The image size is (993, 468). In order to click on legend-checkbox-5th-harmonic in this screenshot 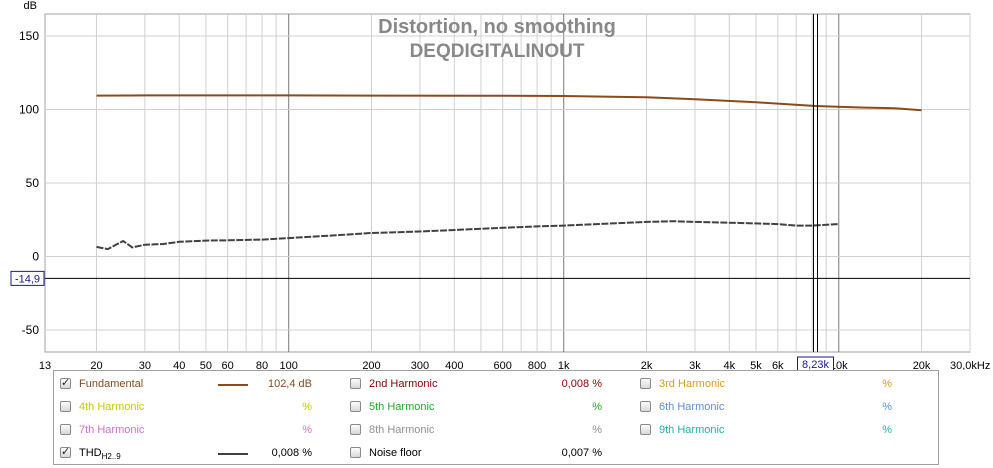, I will do `click(355, 406)`.